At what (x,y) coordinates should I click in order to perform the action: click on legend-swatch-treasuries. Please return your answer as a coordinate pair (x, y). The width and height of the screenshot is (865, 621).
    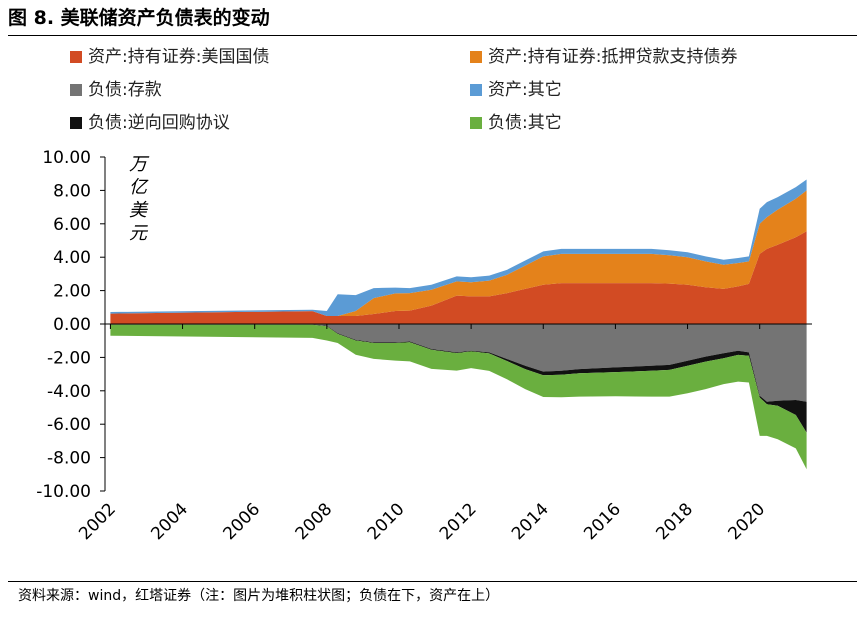
    Looking at the image, I should click on (76, 57).